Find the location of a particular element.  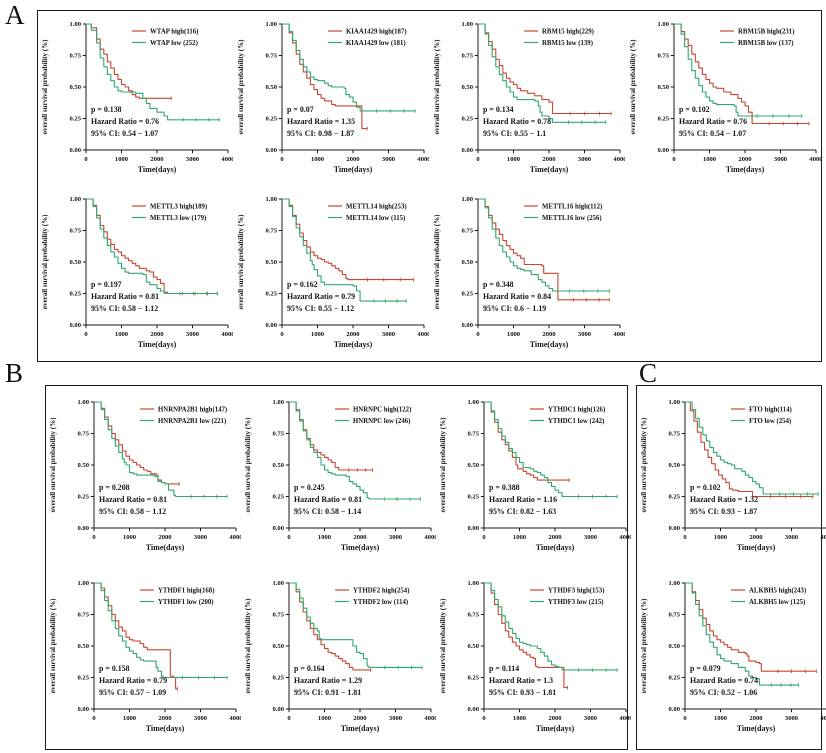

stats-annotation: Hazard Ratio = 1.35 is located at coordinates (321, 121).